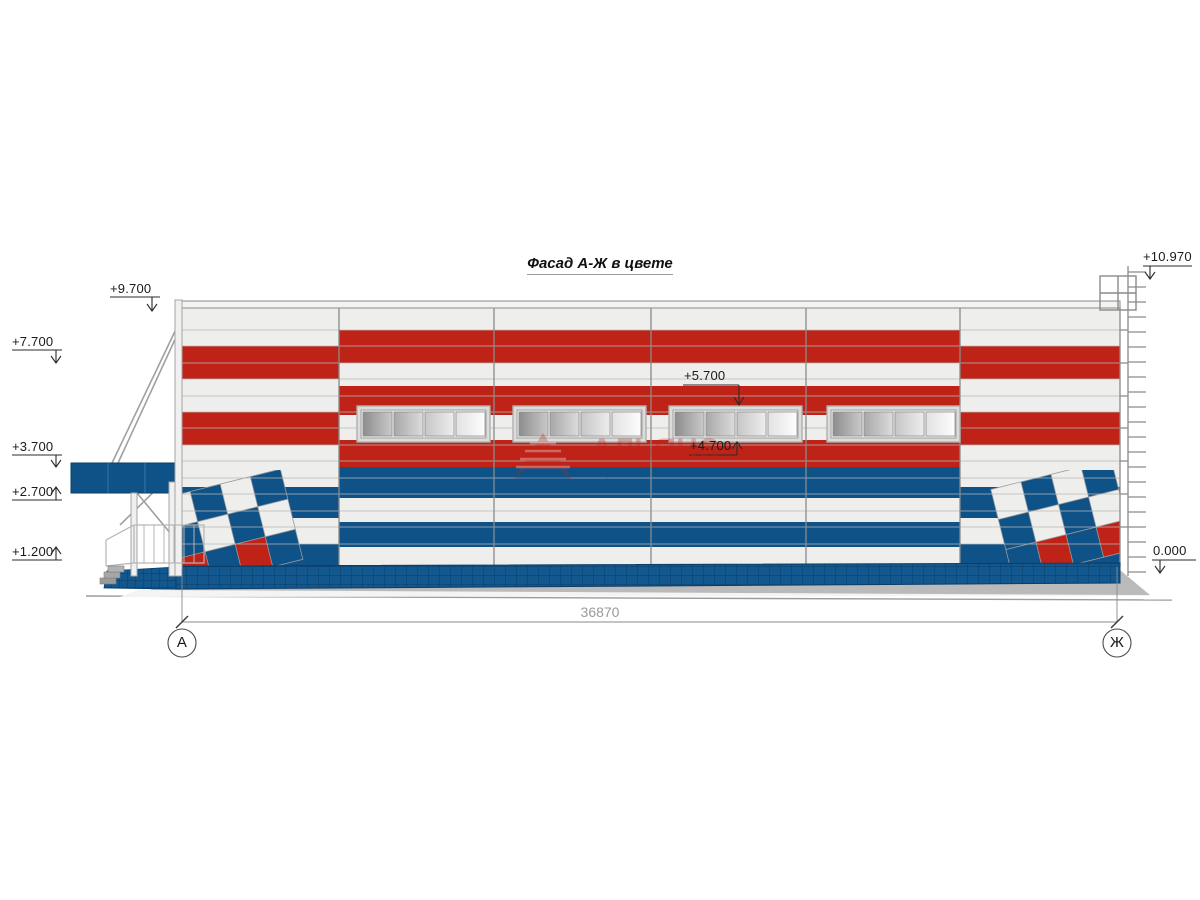  I want to click on level-label-1200: +1.200, so click(33, 551).